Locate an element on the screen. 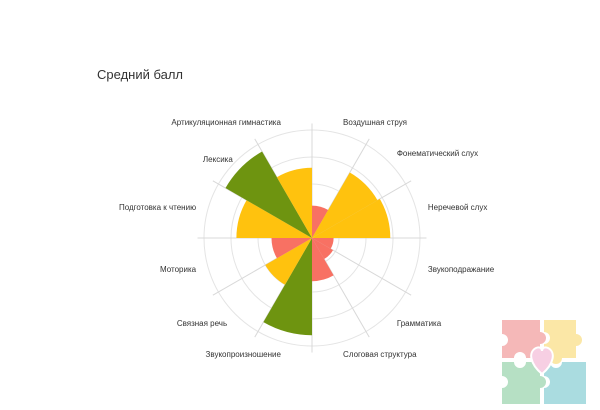 This screenshot has height=410, width=600. category-label-7: Звукопроизношение is located at coordinates (244, 354).